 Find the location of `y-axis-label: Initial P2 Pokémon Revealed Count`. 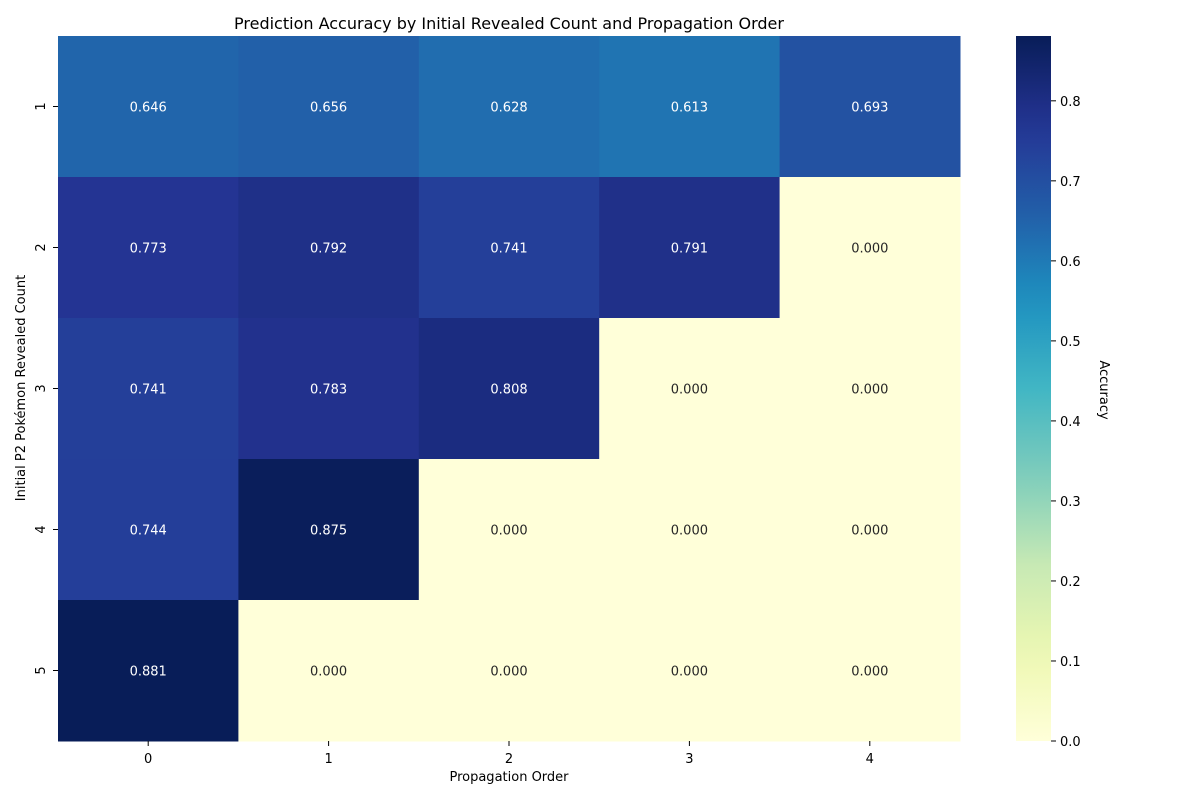

y-axis-label: Initial P2 Pokémon Revealed Count is located at coordinates (21, 388).